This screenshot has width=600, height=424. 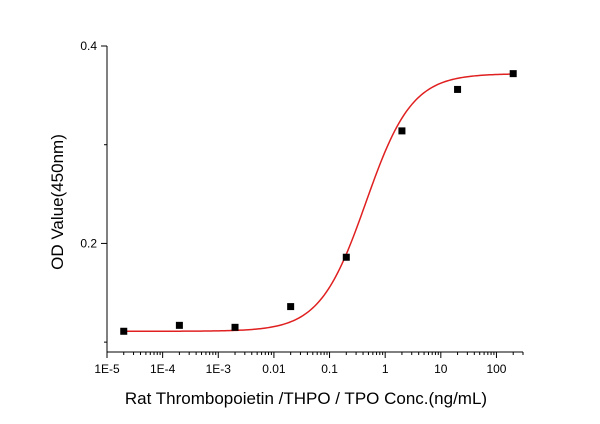 What do you see at coordinates (163, 369) in the screenshot?
I see `x-tick-label: 1E-4` at bounding box center [163, 369].